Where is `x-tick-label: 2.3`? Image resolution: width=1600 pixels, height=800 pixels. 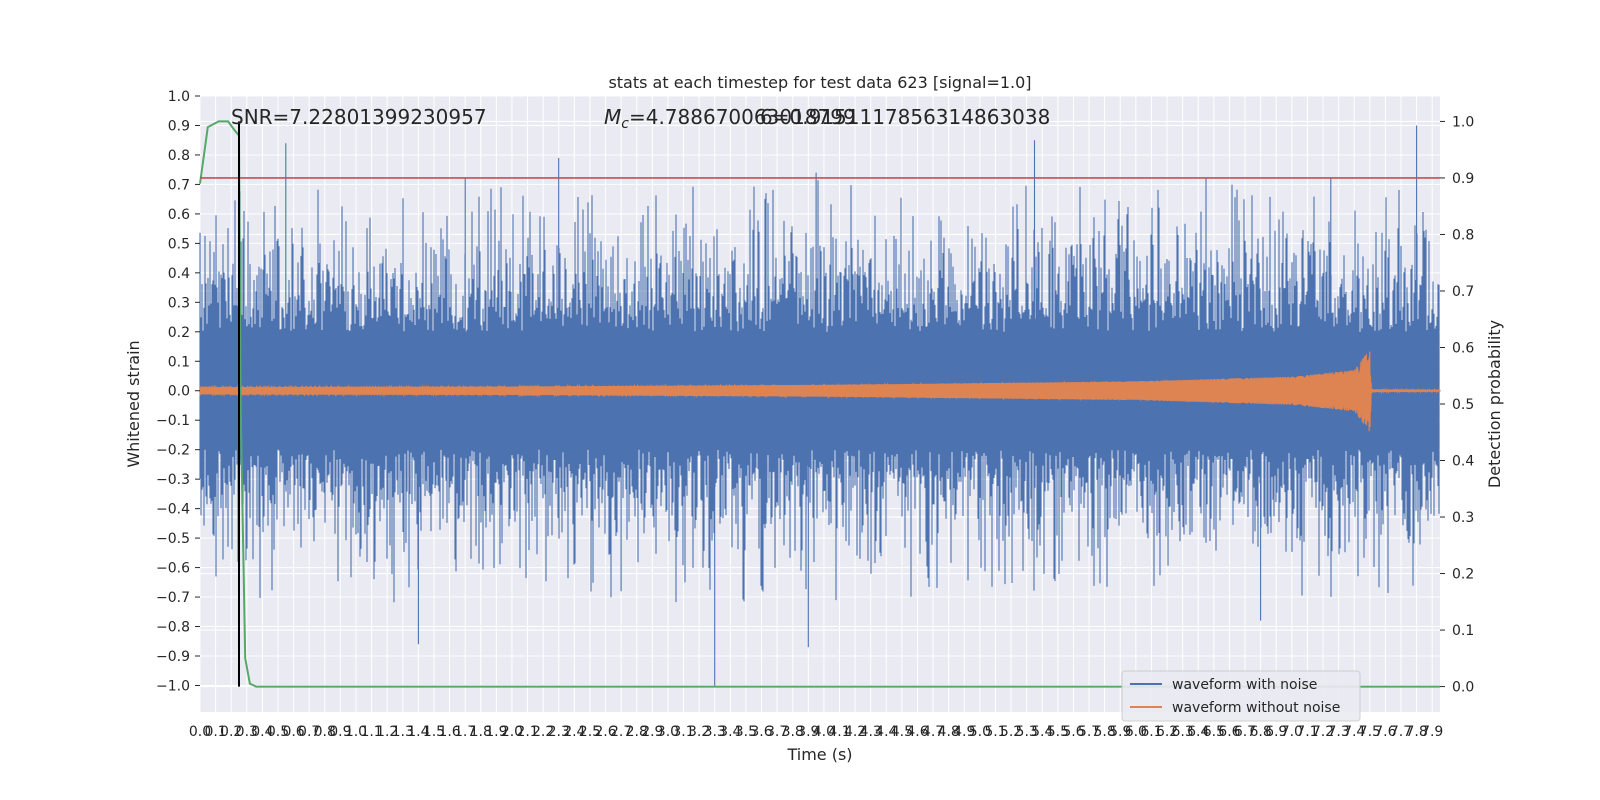 x-tick-label: 2.3 is located at coordinates (559, 732).